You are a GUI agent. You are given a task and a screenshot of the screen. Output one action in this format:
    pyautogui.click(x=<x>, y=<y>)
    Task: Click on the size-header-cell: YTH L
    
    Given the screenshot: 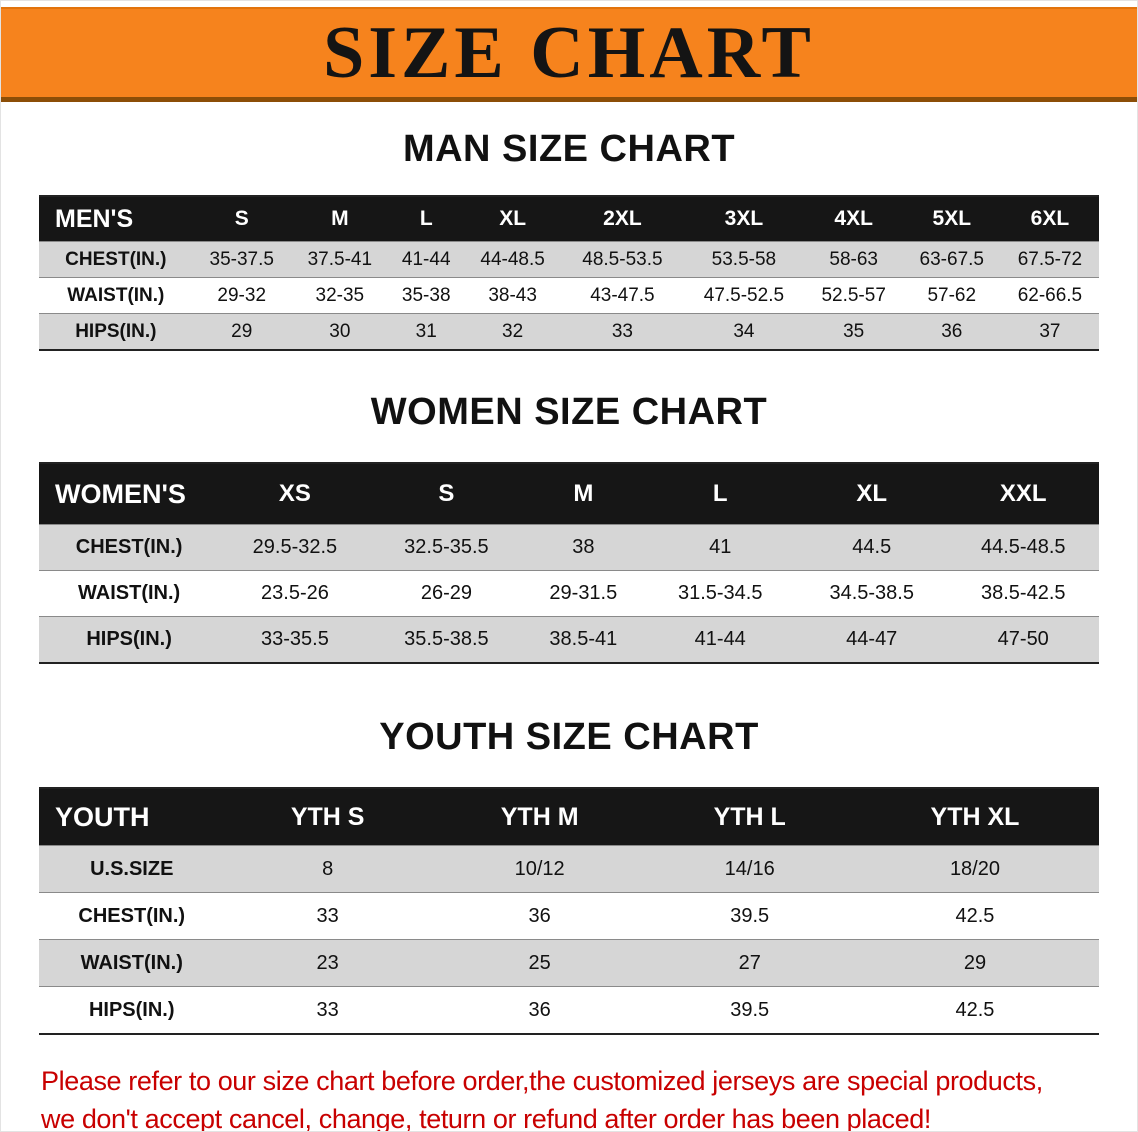 What is the action you would take?
    pyautogui.click(x=749, y=817)
    